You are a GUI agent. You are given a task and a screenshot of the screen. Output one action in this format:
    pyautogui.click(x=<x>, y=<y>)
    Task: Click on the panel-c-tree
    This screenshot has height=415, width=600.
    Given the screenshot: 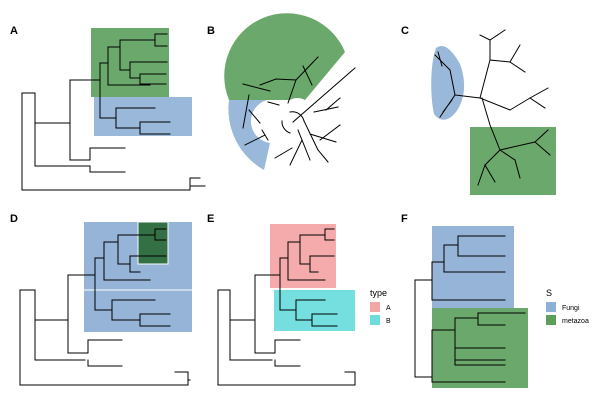 What is the action you would take?
    pyautogui.click(x=492, y=107)
    